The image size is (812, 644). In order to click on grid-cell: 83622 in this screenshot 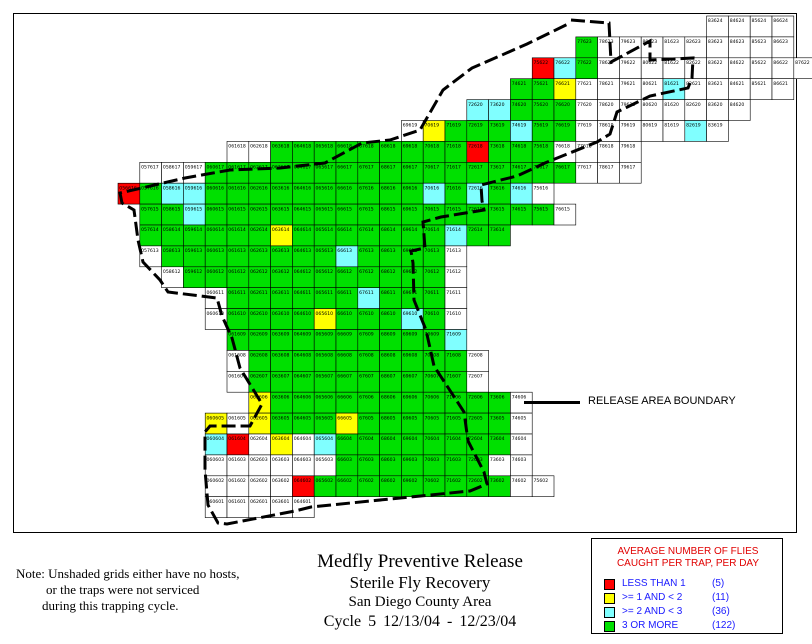, I will do `click(717, 68)`.